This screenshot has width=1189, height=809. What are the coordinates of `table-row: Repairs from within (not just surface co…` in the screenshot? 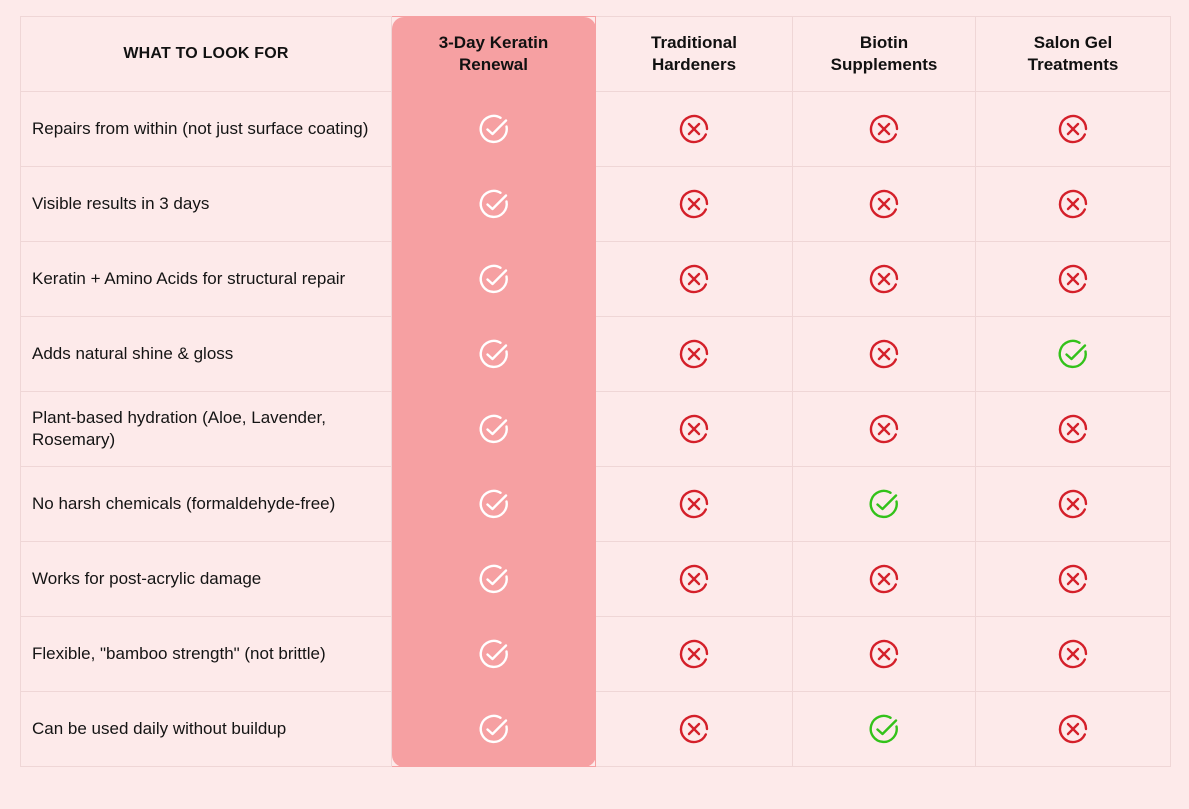 It's located at (595, 129).